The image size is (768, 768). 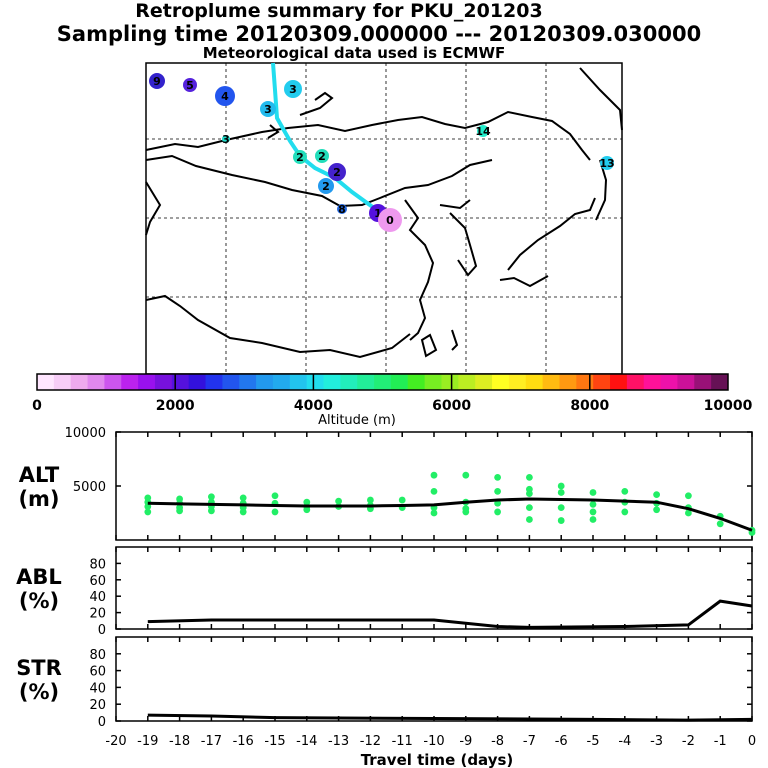 I want to click on y-tick-label: 80, so click(x=97, y=655).